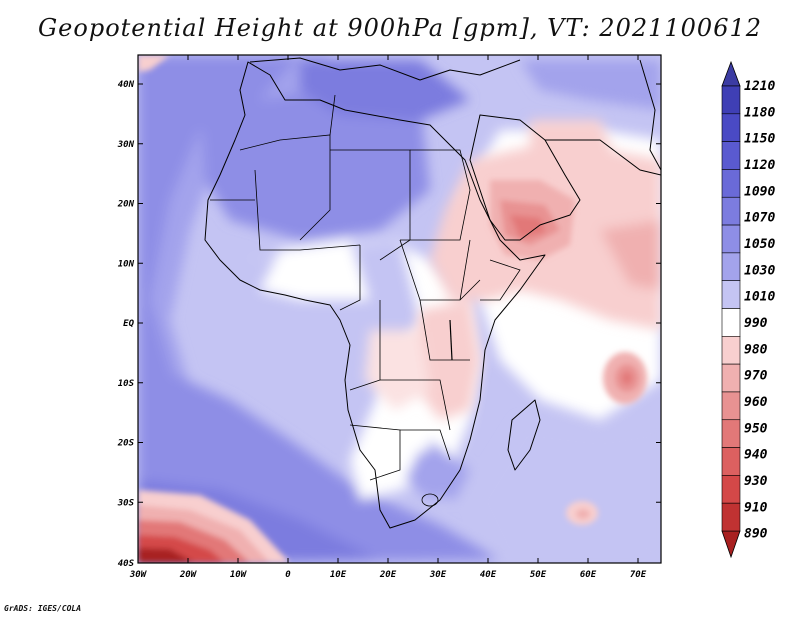 The image size is (800, 618). I want to click on colorbar-label: 950, so click(756, 428).